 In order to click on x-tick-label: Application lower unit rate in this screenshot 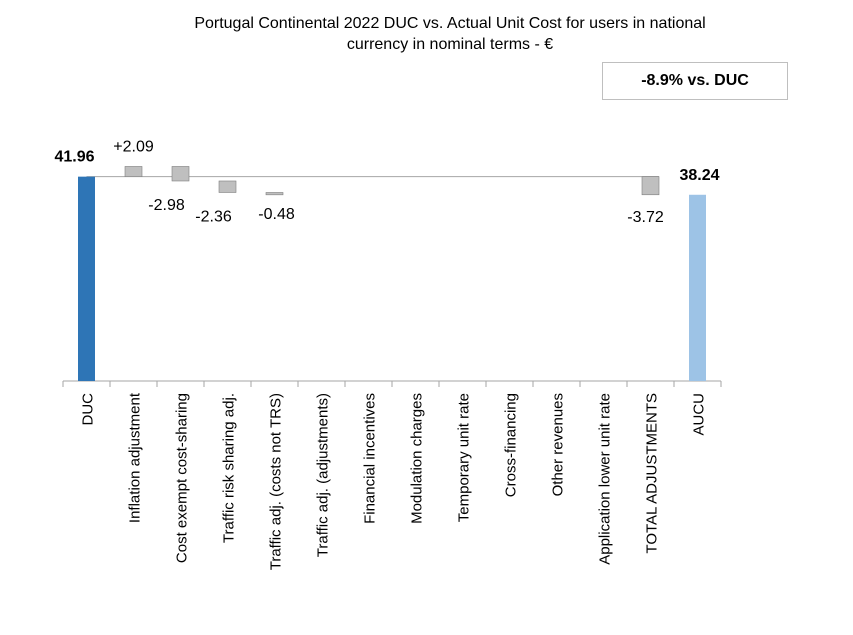, I will do `click(605, 479)`.